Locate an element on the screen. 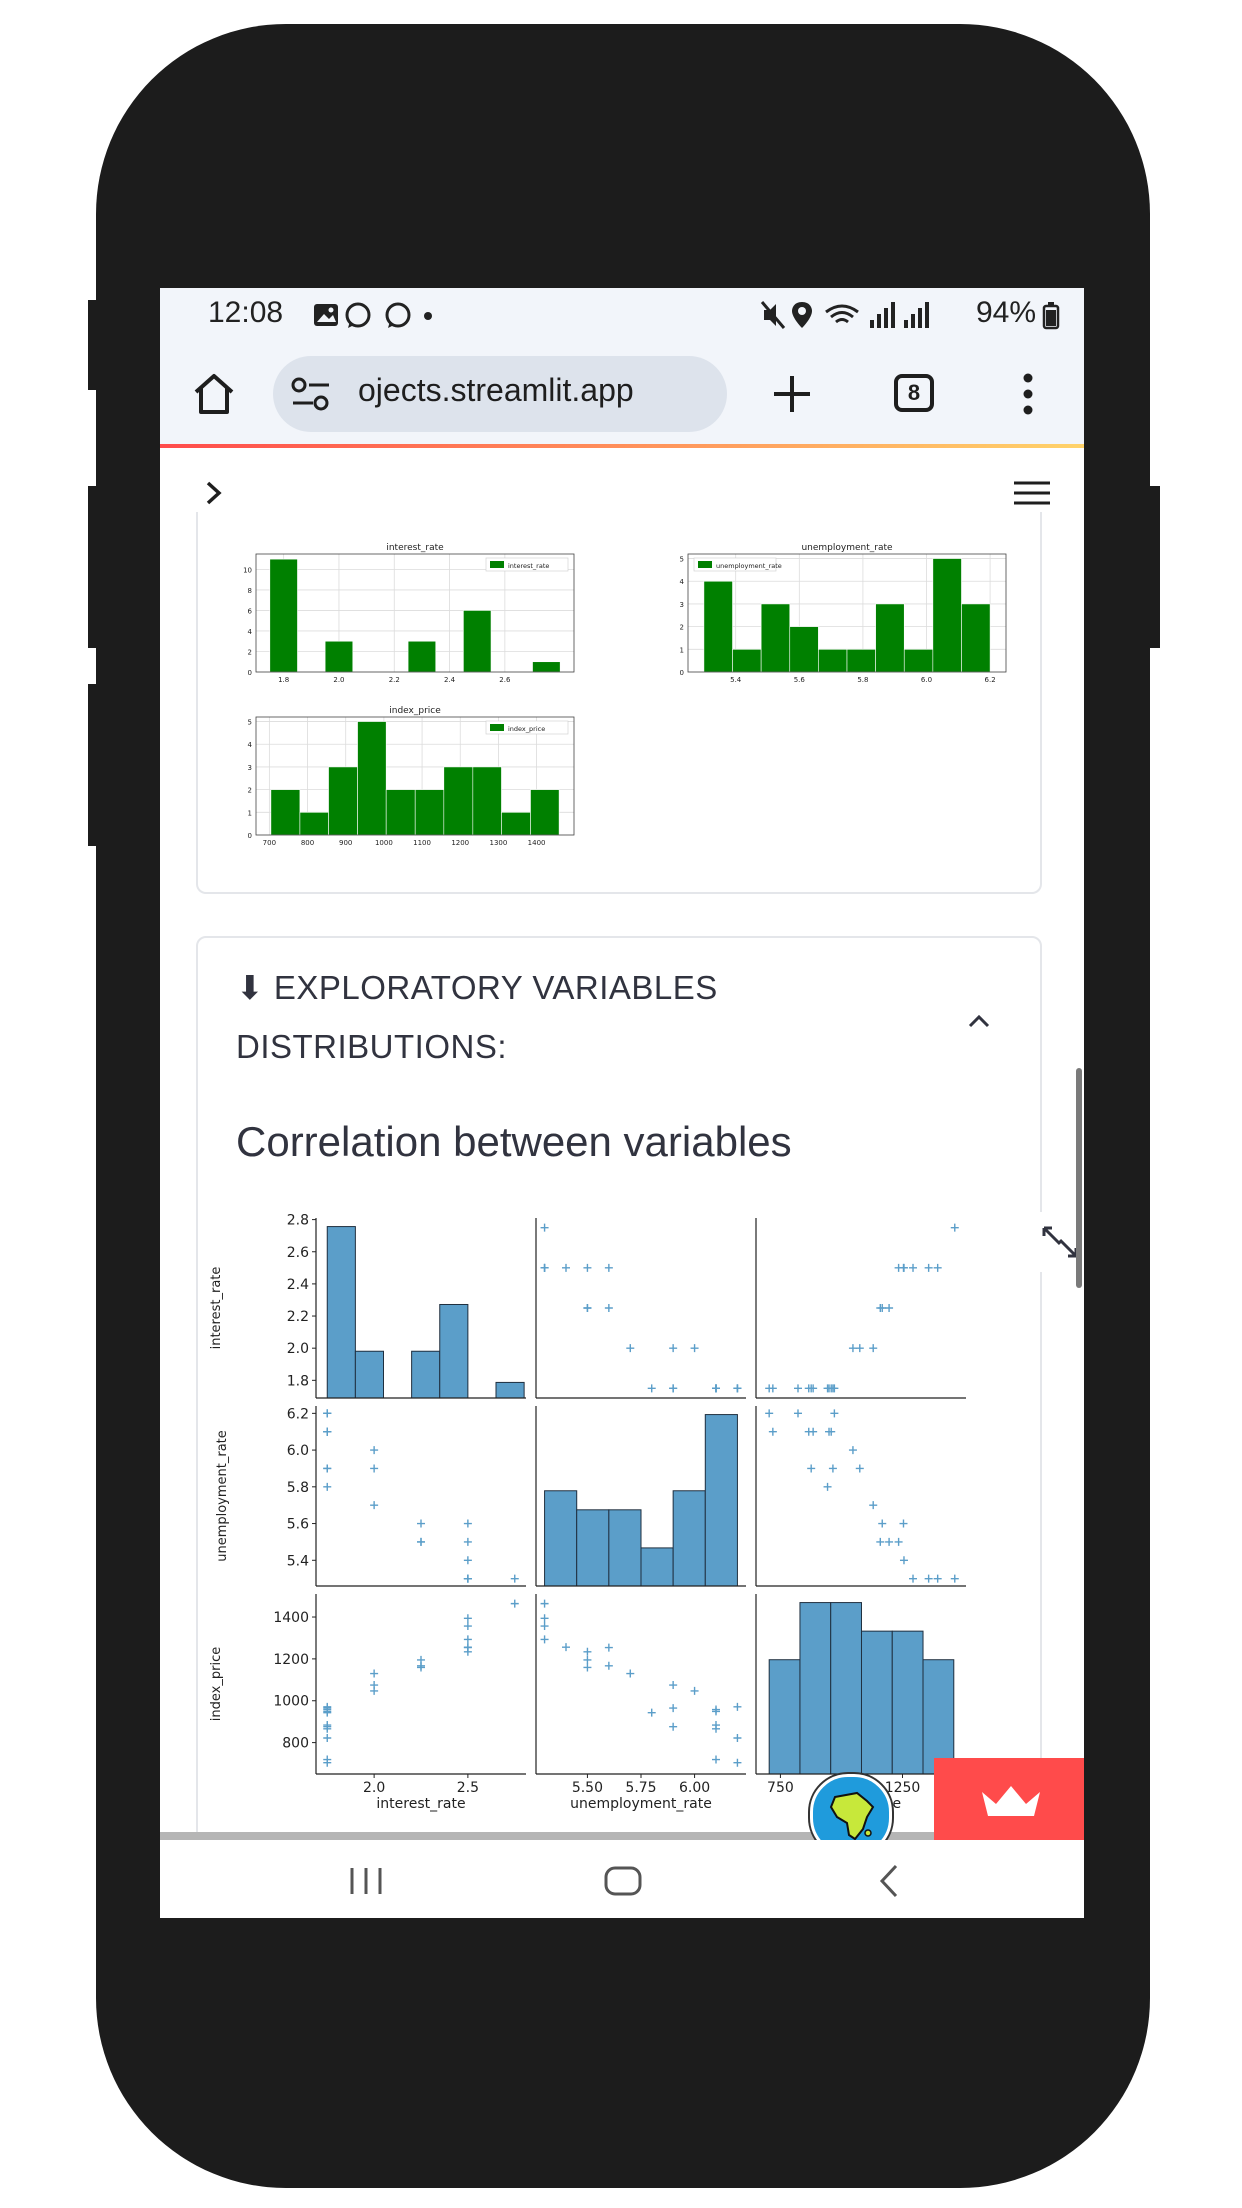 The width and height of the screenshot is (1242, 2208). y-tick-label: 1 is located at coordinates (682, 650).